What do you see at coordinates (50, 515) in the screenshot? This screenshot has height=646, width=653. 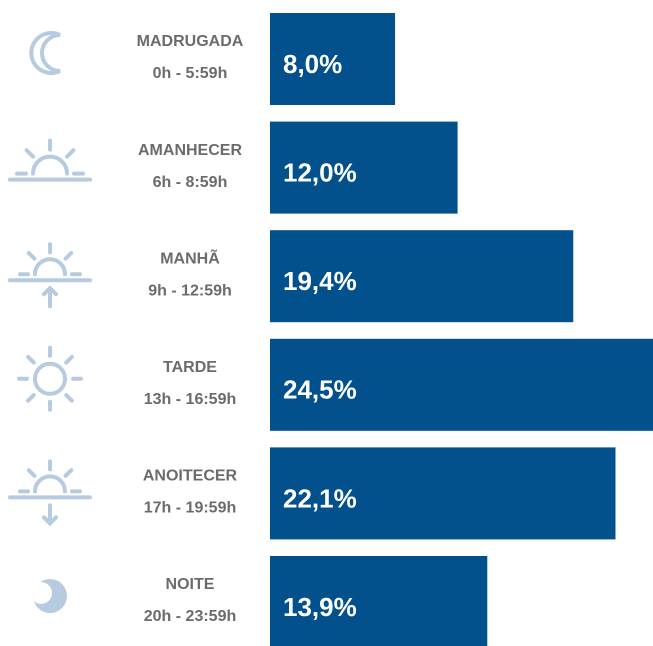 I see `arrow-down` at bounding box center [50, 515].